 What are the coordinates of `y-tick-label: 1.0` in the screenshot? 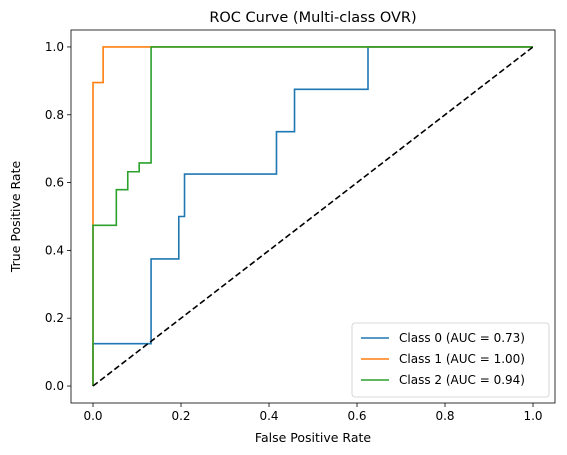 It's located at (54, 47).